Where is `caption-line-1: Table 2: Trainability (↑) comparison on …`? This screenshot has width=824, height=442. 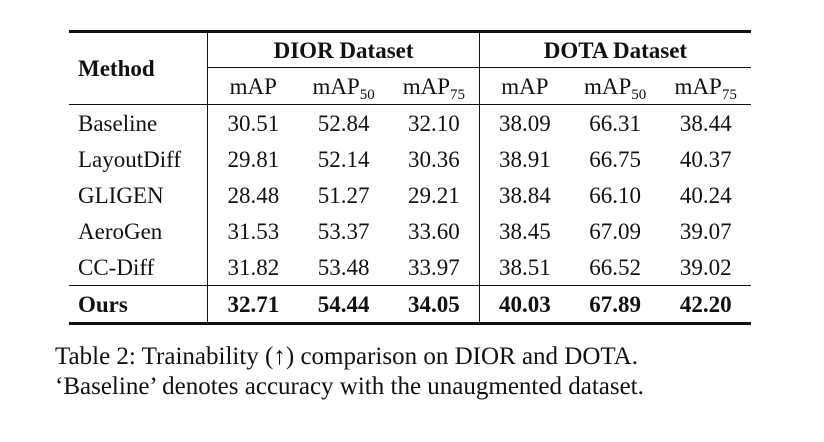
caption-line-1: Table 2: Trainability (↑) comparison on … is located at coordinates (346, 356).